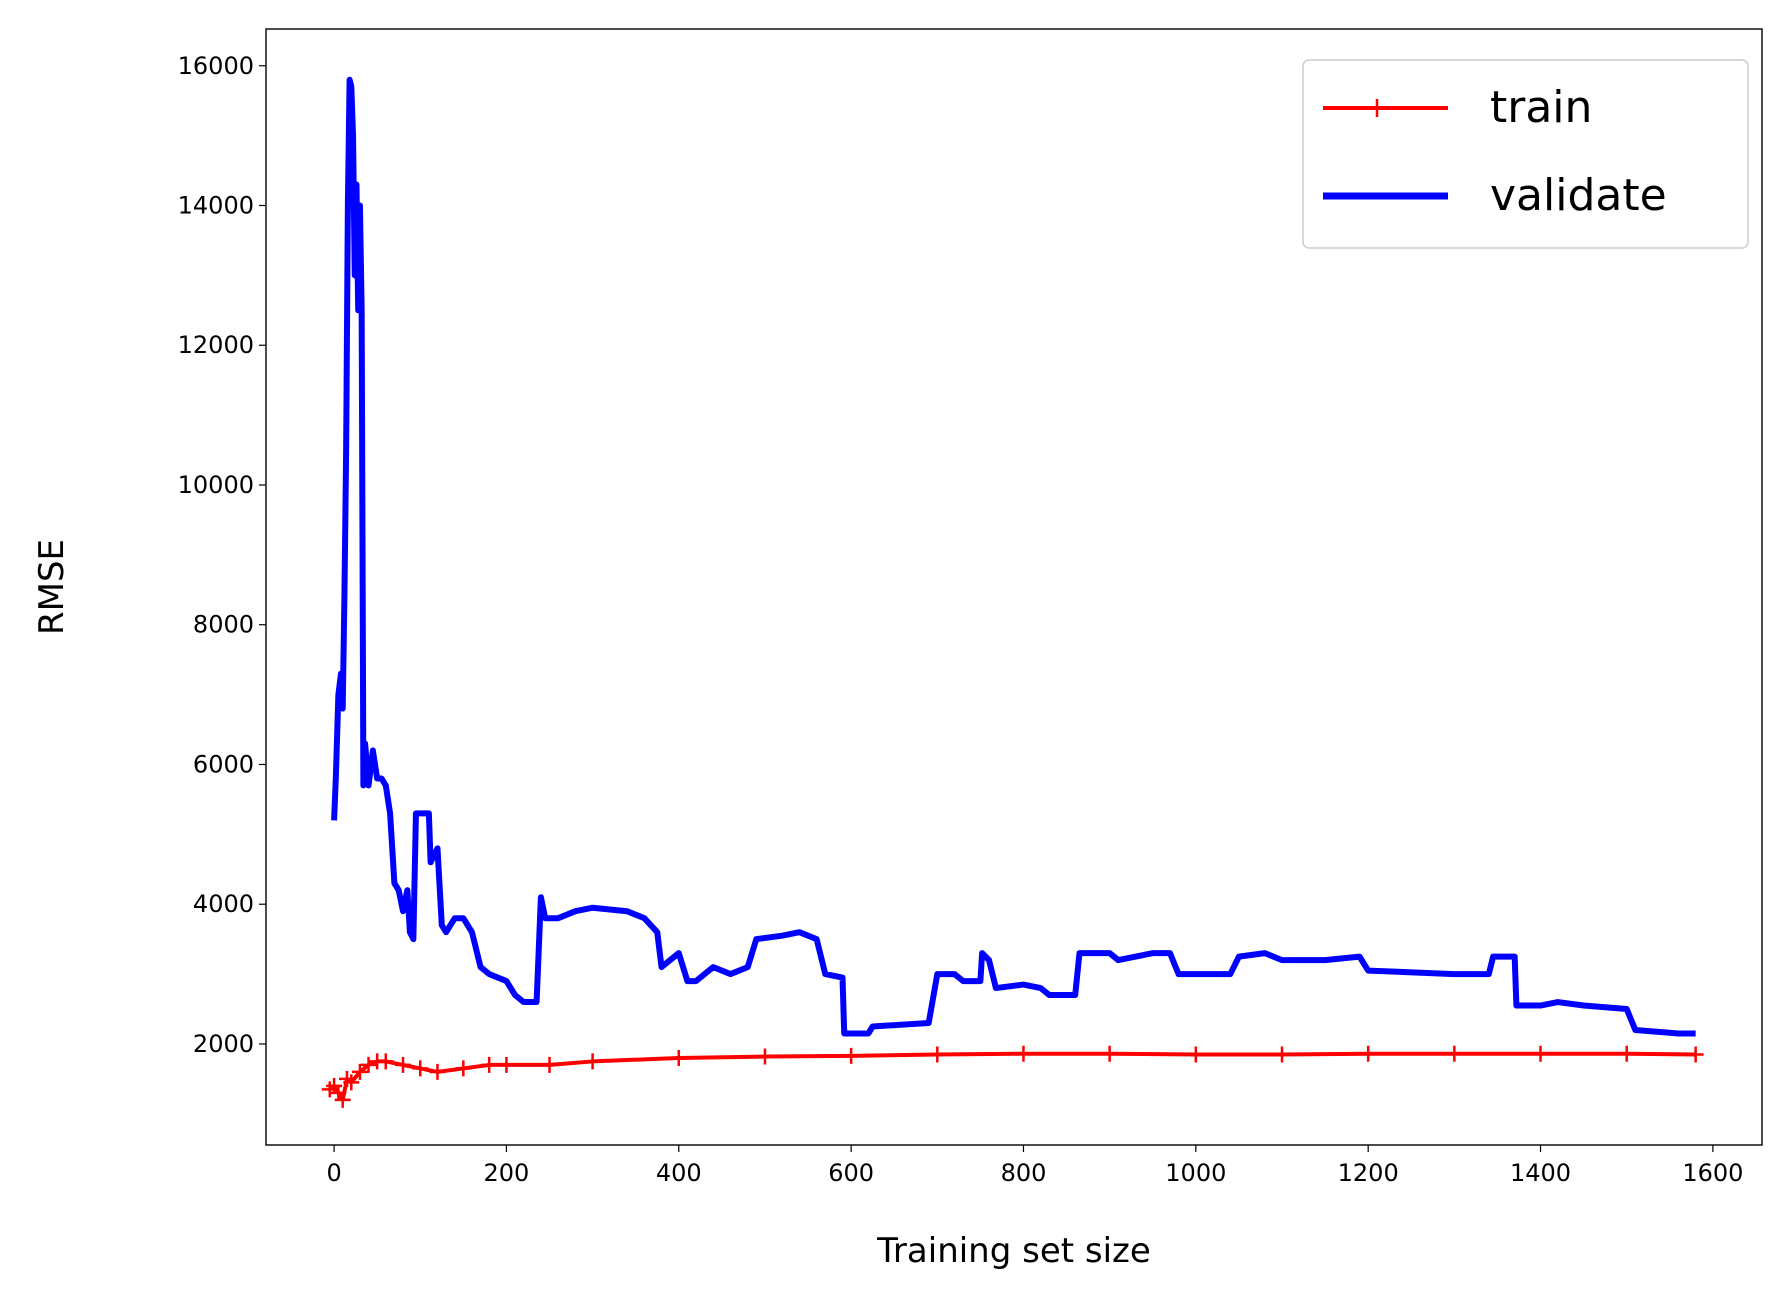 This screenshot has height=1313, width=1791. I want to click on x-tick-label: 400, so click(679, 1173).